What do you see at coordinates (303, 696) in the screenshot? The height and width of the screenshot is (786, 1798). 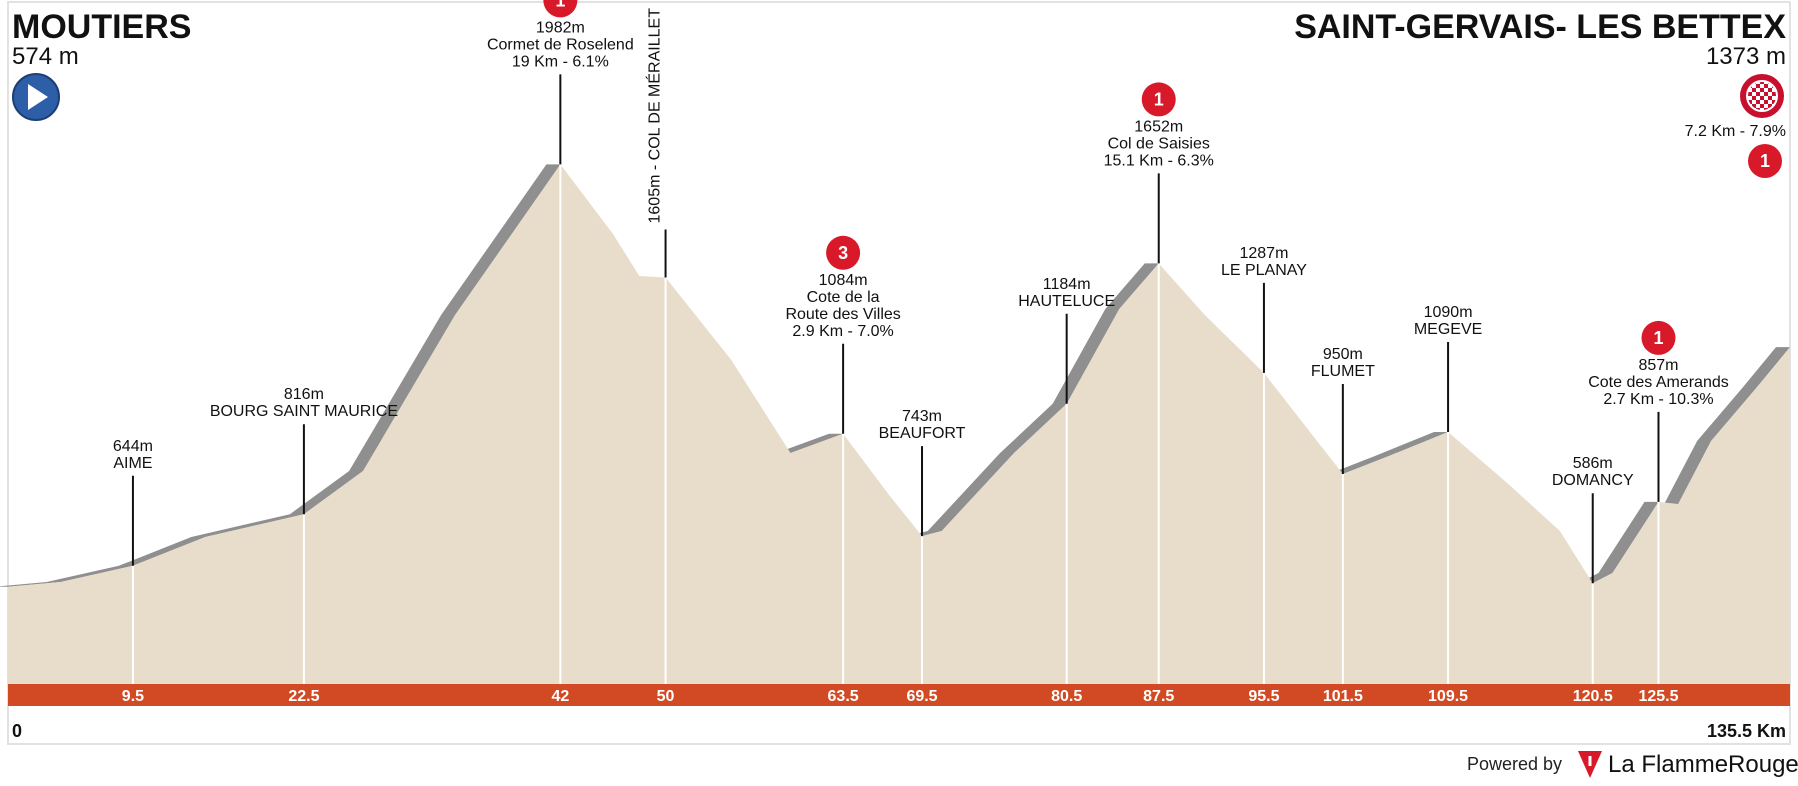 I see `km-mark-label: 22.5` at bounding box center [303, 696].